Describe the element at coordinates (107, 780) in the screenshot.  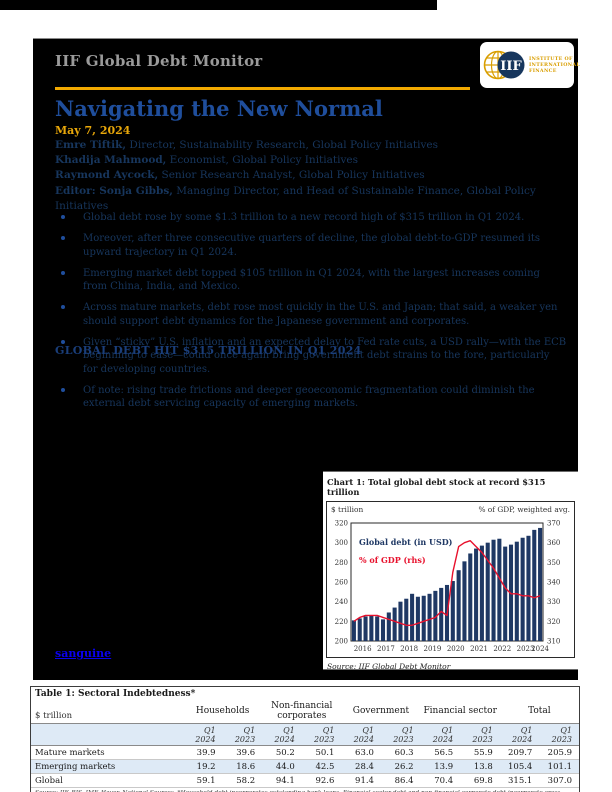
I see `table-row-label: Global` at that location.